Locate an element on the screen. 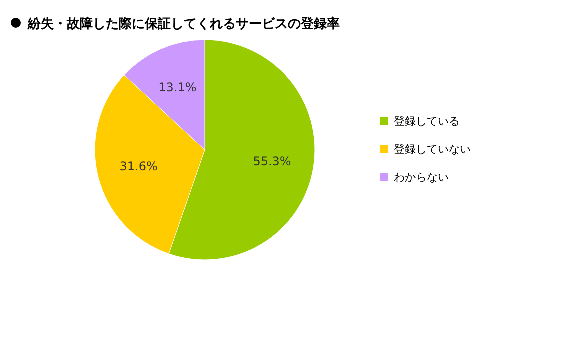 This screenshot has height=340, width=567. legend-label: わからない is located at coordinates (421, 177).